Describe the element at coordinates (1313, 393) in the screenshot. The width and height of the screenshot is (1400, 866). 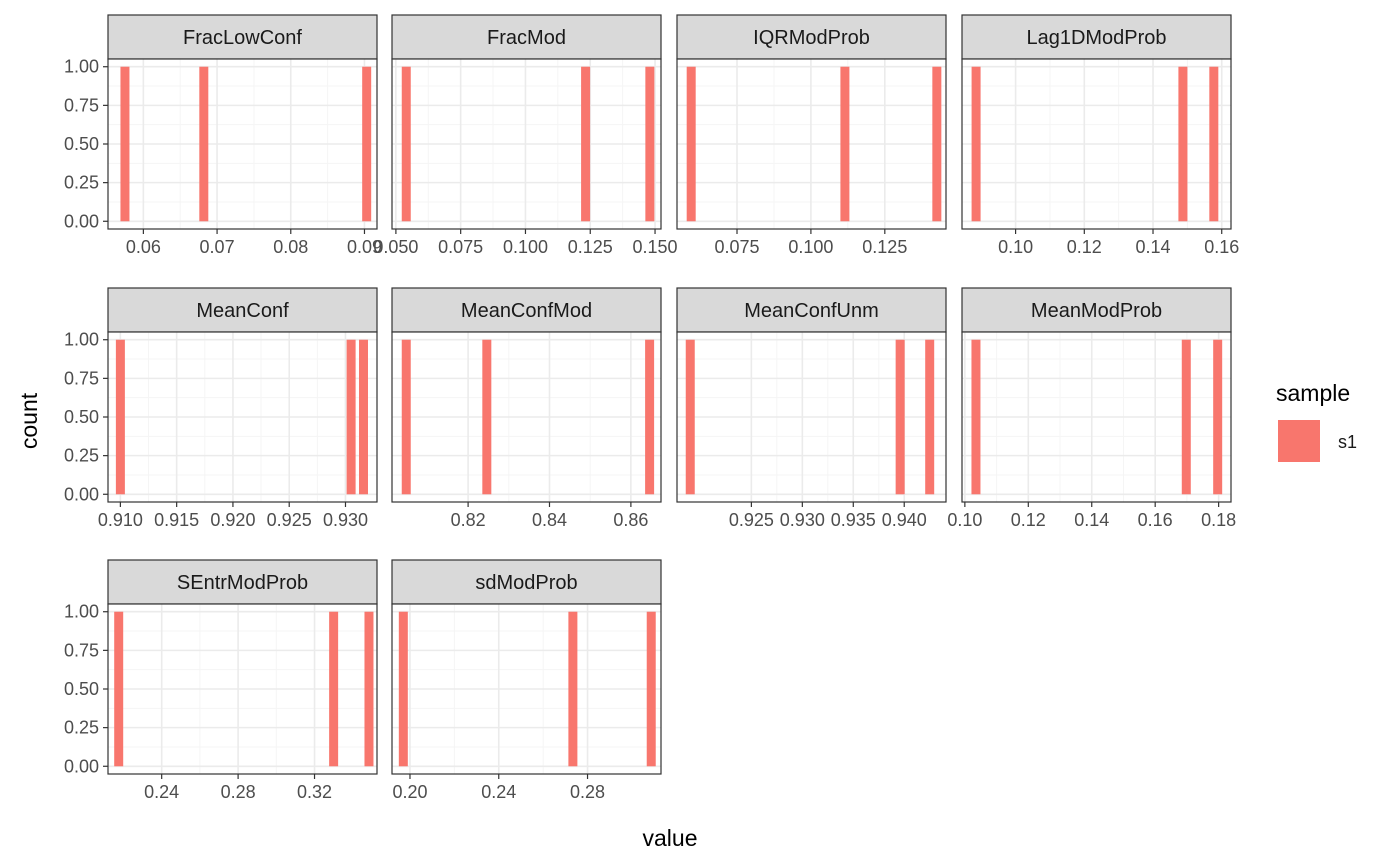
I see `legend-title: sample` at that location.